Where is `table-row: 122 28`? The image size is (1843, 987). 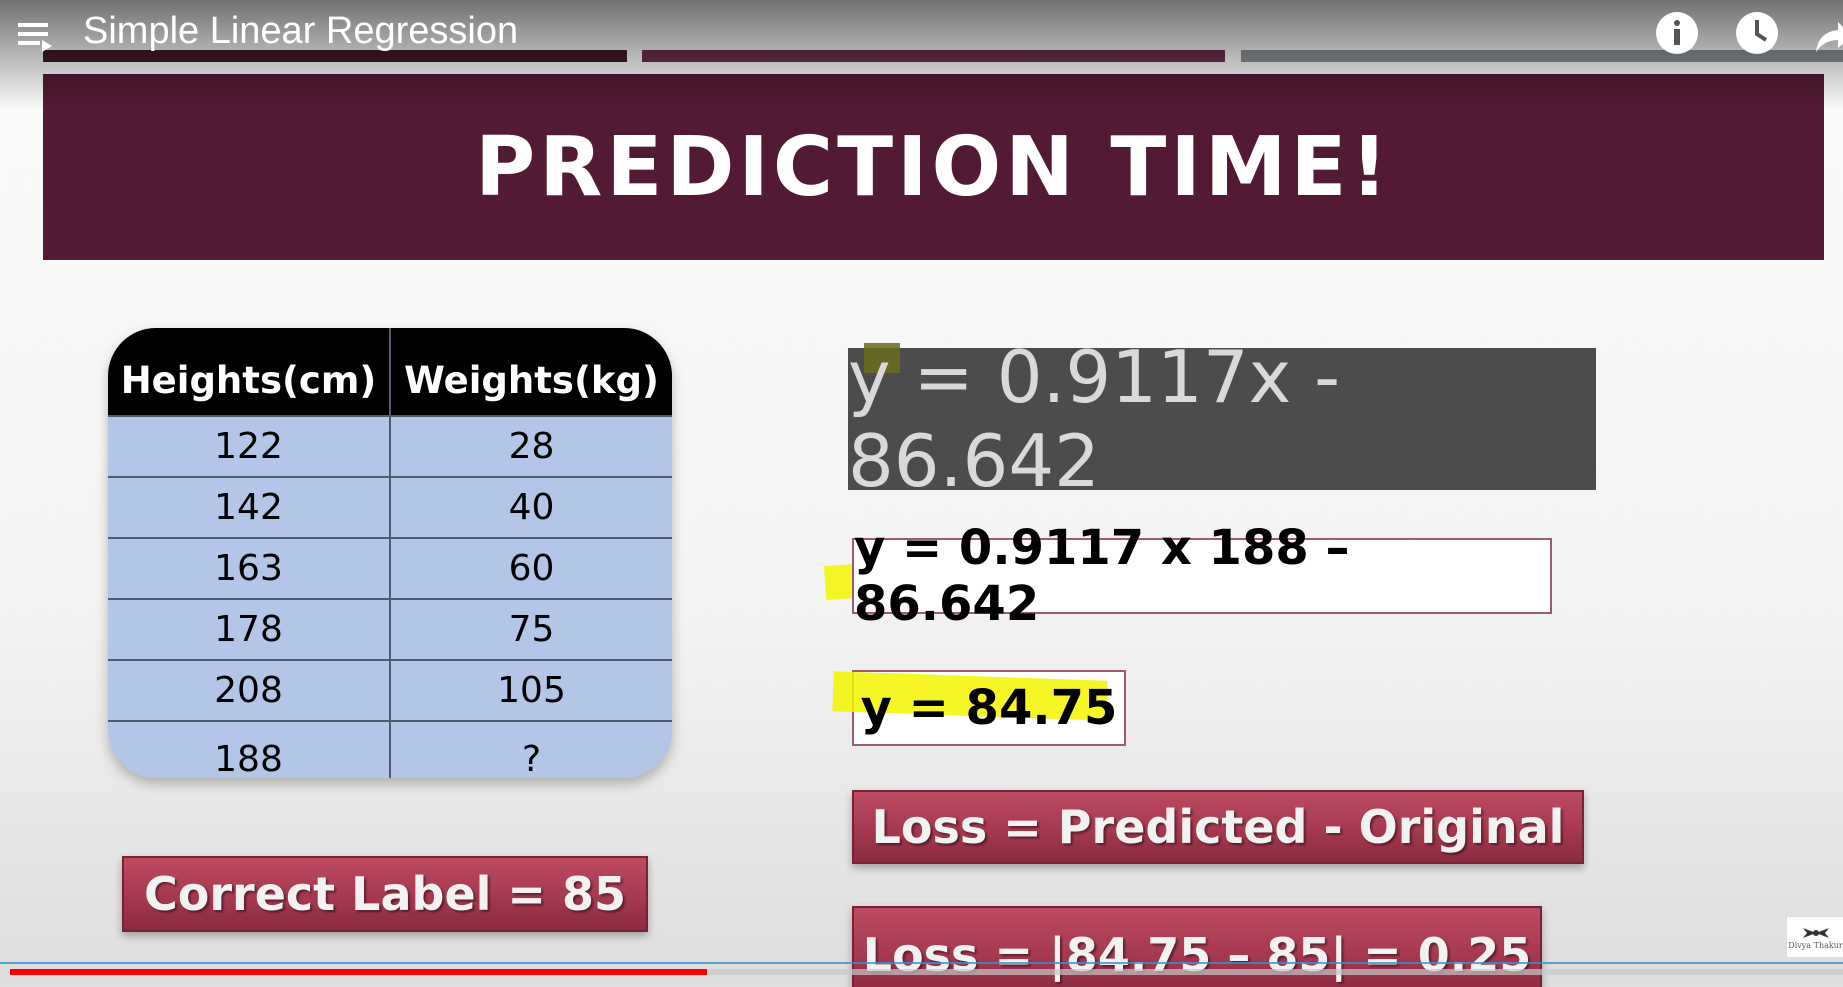
table-row: 122 28 is located at coordinates (390, 446).